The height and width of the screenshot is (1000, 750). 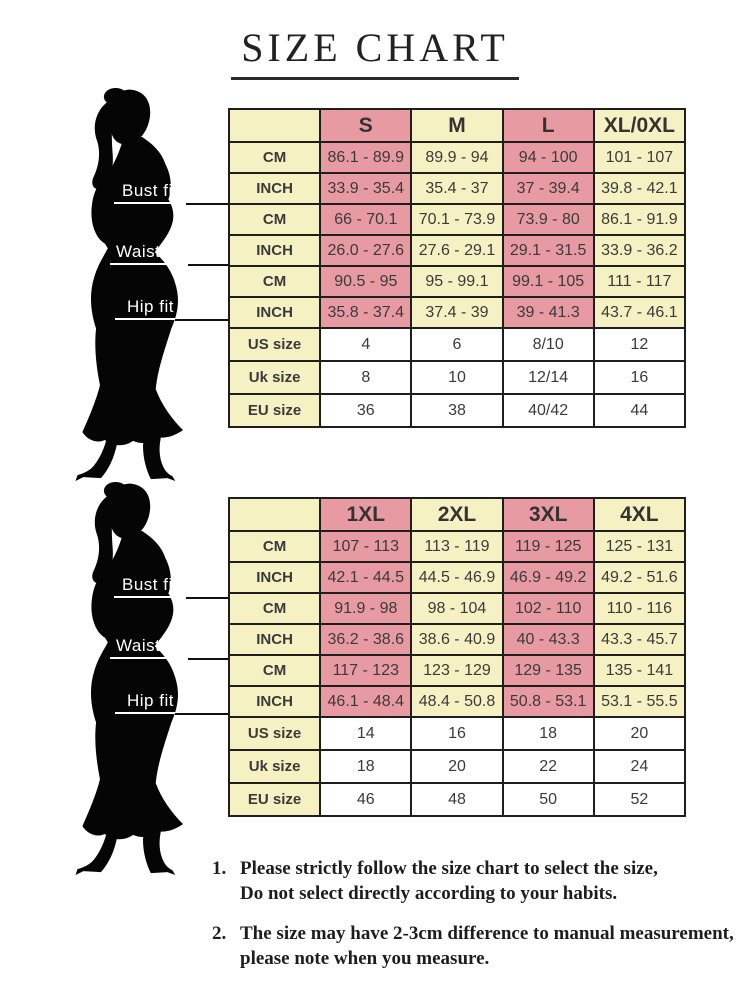 What do you see at coordinates (151, 597) in the screenshot?
I see `bust-fit-underline` at bounding box center [151, 597].